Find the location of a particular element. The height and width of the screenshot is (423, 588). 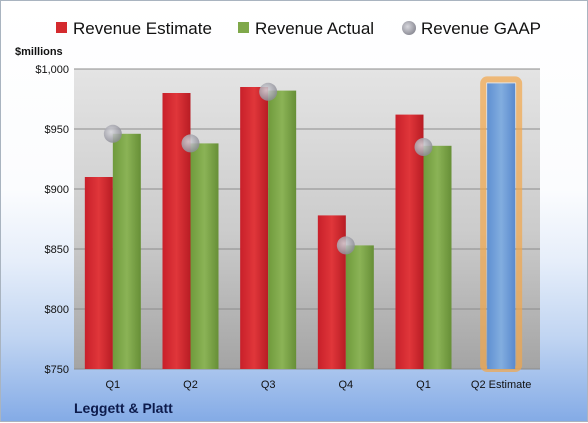

x-tick-label: Q2 Estimate is located at coordinates (501, 385).